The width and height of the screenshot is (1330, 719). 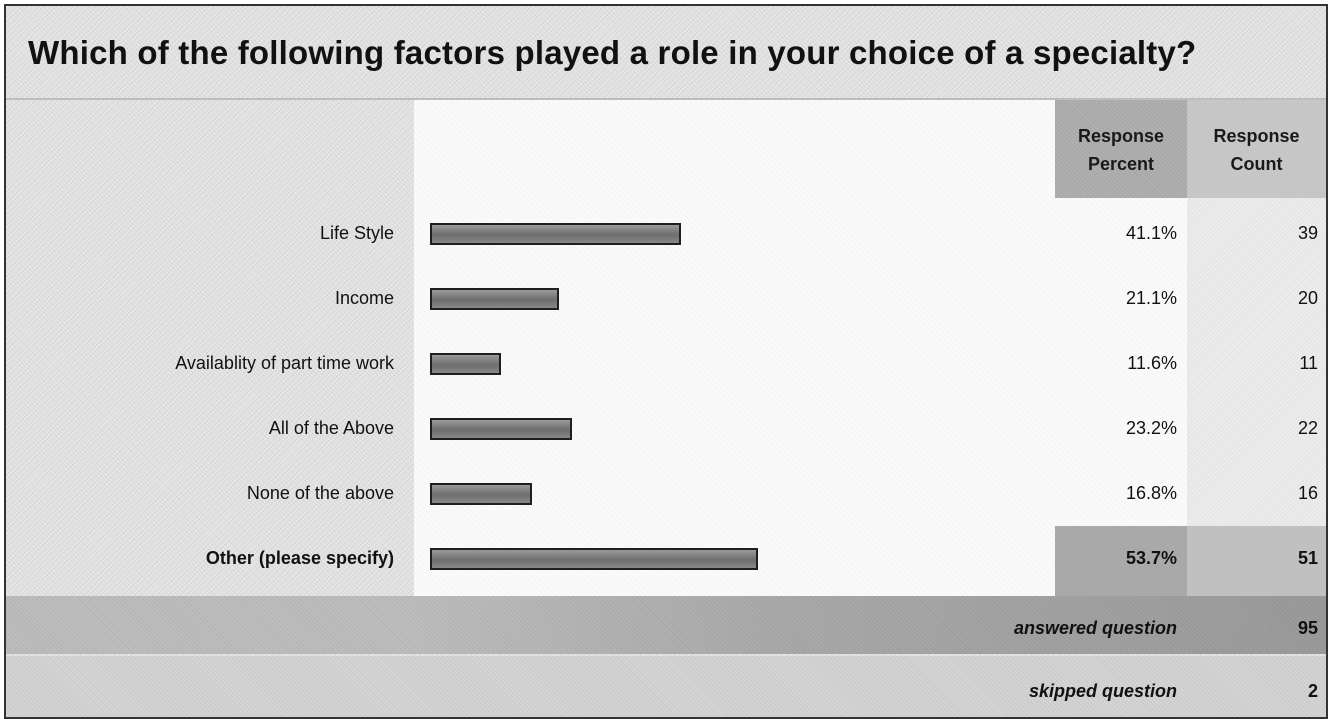 I want to click on percent-header-line1: Response, so click(x=1121, y=136).